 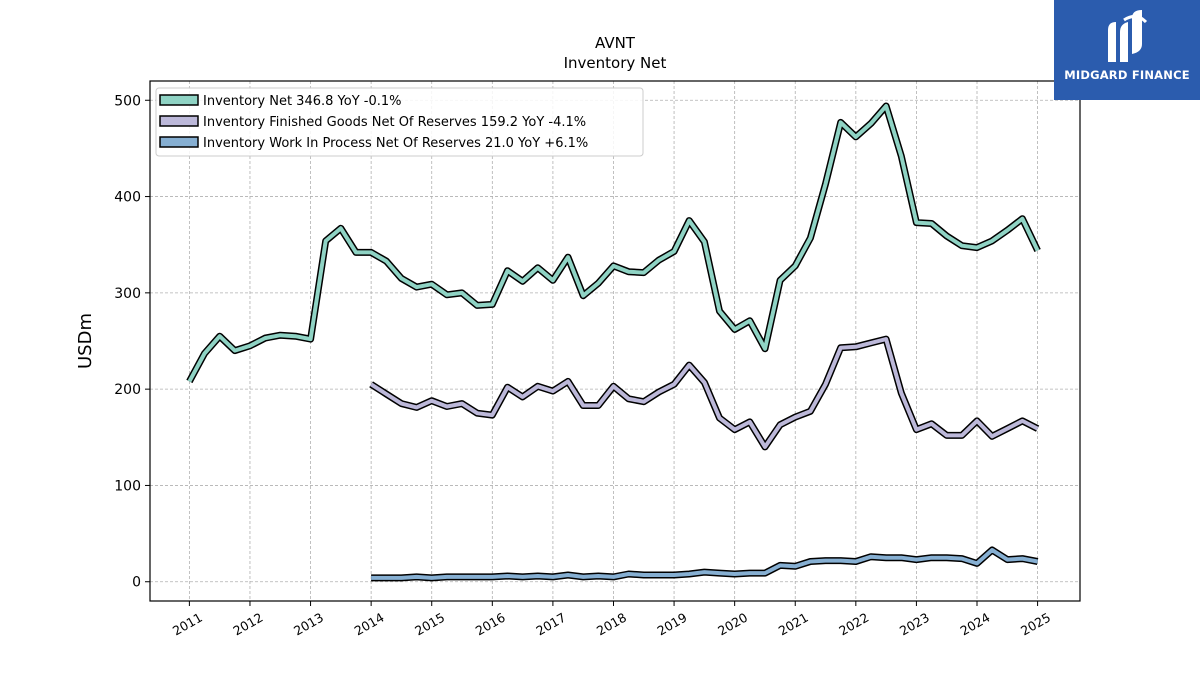 What do you see at coordinates (127, 101) in the screenshot?
I see `y-tick-label: 500` at bounding box center [127, 101].